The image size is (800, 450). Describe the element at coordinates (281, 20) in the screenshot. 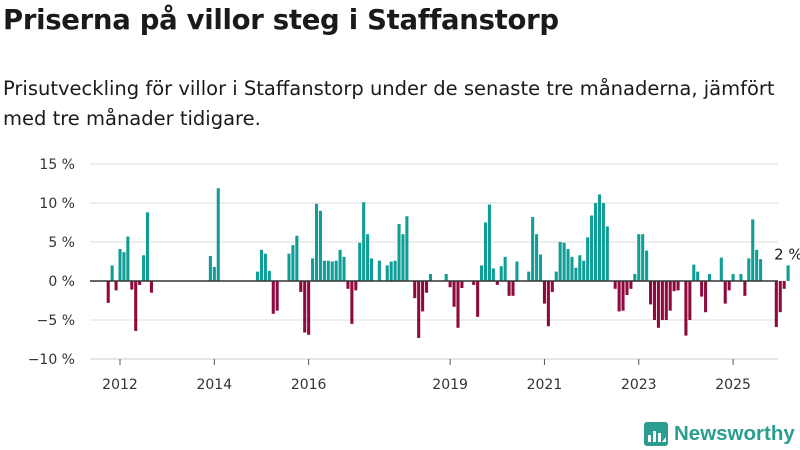

I see `chart-title: Priserna på villor steg i Staffanstorp` at that location.